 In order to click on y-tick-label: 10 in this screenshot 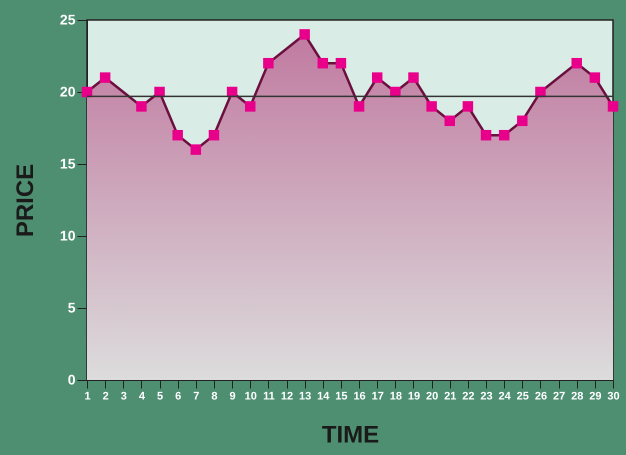, I will do `click(68, 236)`.